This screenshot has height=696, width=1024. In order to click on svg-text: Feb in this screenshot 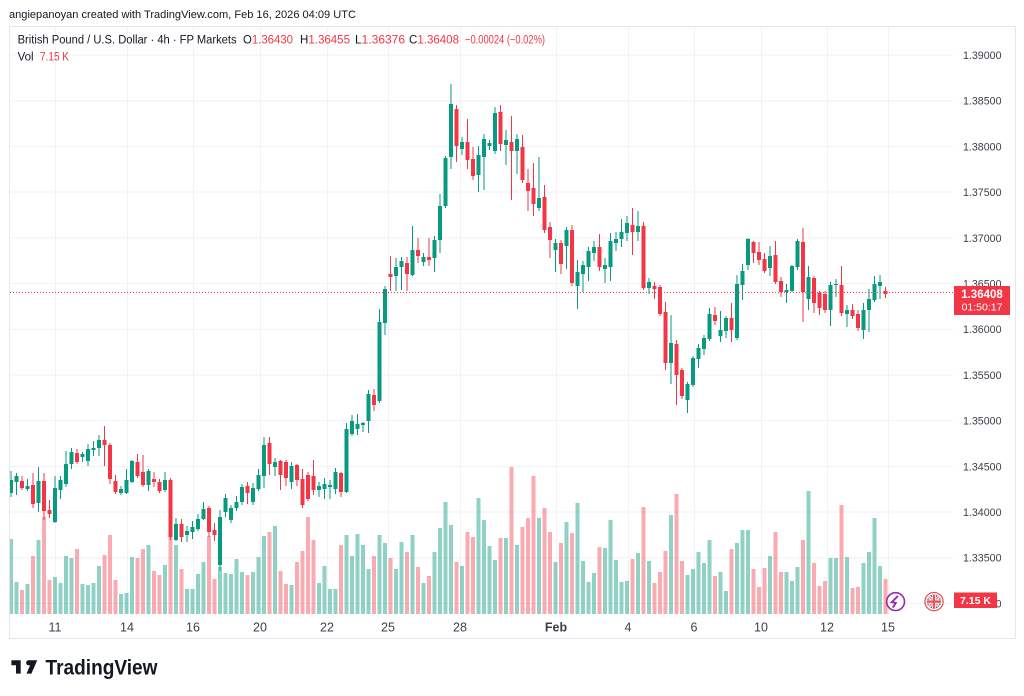, I will do `click(556, 628)`.